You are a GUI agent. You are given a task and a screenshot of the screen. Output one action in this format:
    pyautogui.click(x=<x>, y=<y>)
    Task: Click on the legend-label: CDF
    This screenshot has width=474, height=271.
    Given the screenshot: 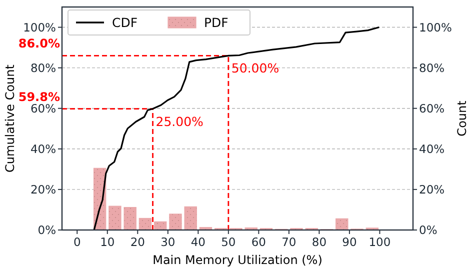 What is the action you would take?
    pyautogui.click(x=125, y=22)
    